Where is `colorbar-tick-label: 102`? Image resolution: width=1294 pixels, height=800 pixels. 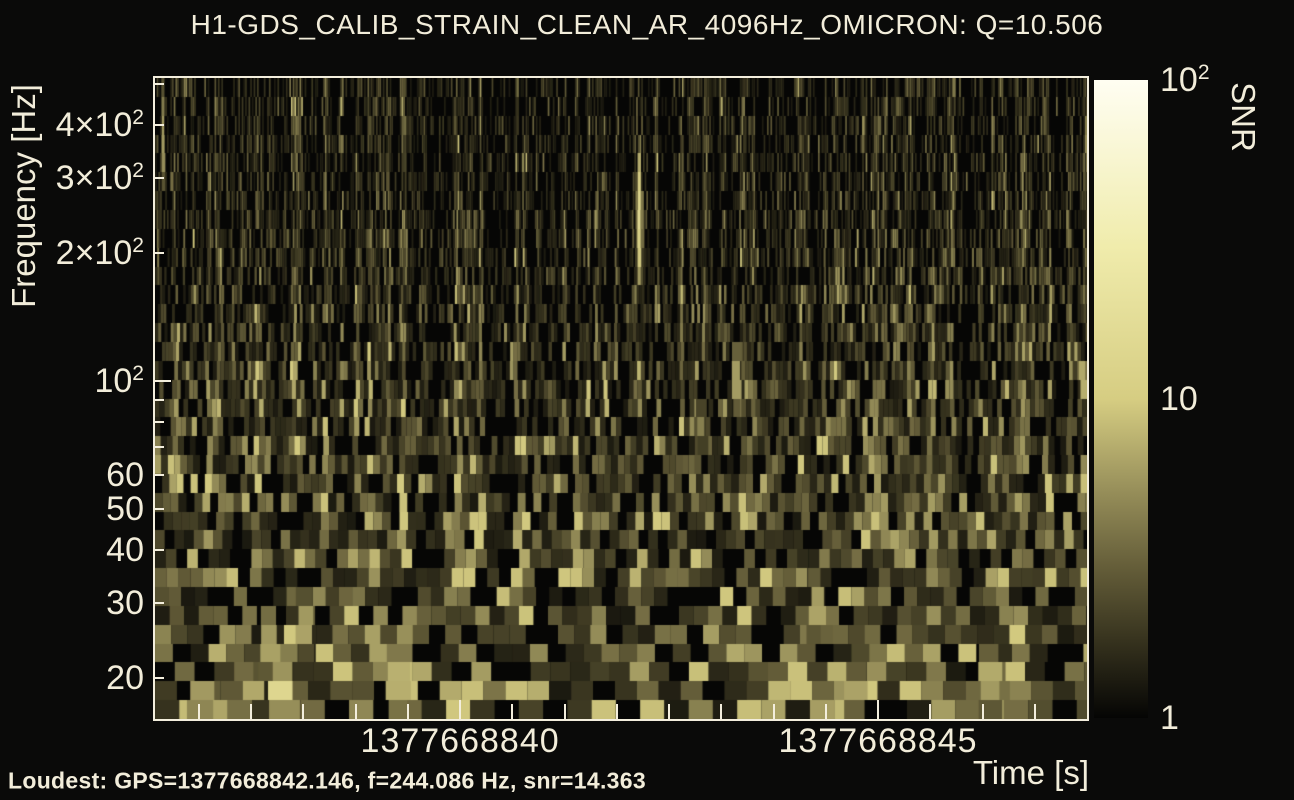 colorbar-tick-label: 102 is located at coordinates (1185, 80).